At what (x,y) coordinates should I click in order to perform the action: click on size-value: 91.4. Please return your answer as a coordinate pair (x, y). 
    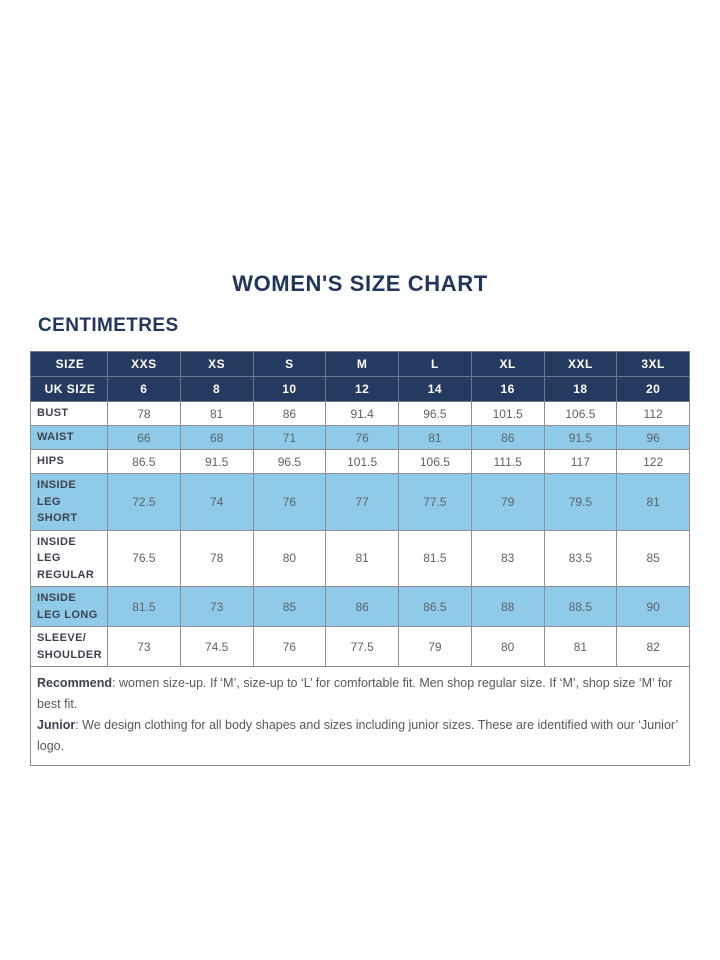
    Looking at the image, I should click on (362, 413).